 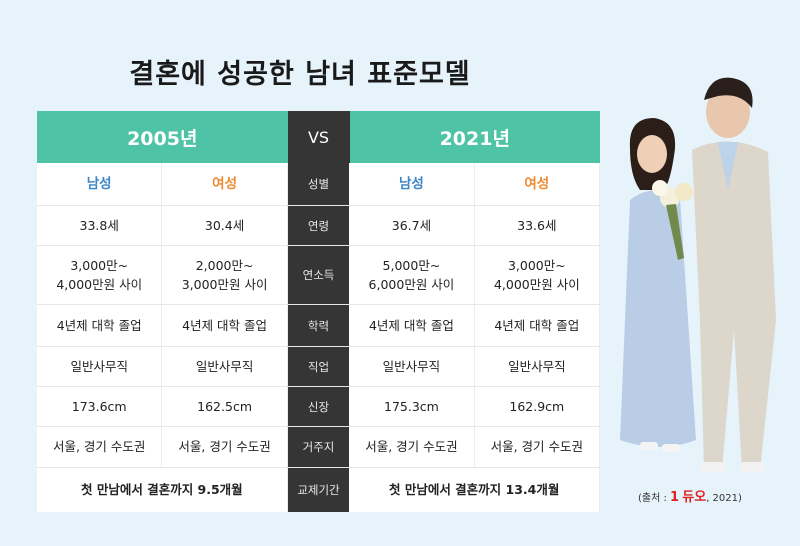 What do you see at coordinates (724, 498) in the screenshot?
I see `source-suffix: , 2021)` at bounding box center [724, 498].